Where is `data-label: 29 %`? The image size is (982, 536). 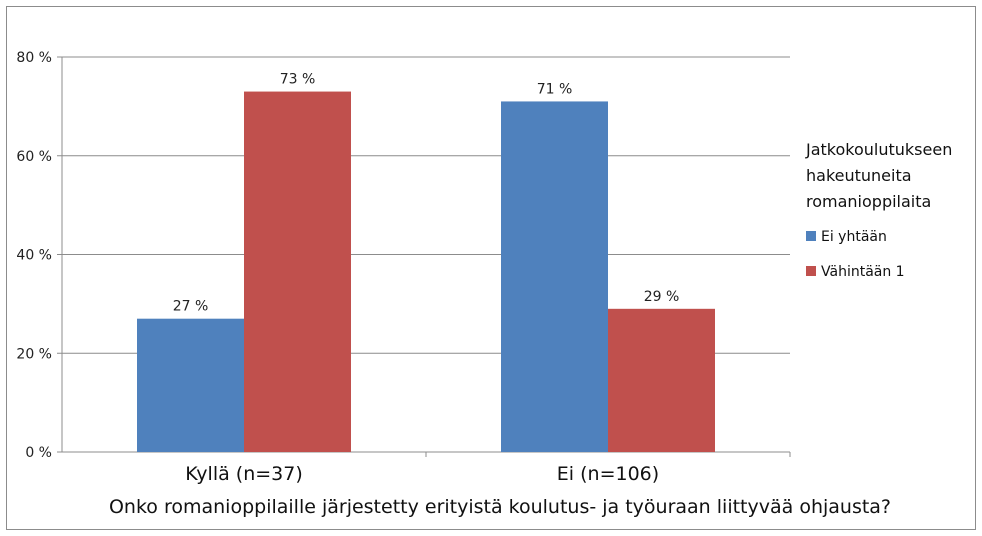 data-label: 29 % is located at coordinates (662, 297).